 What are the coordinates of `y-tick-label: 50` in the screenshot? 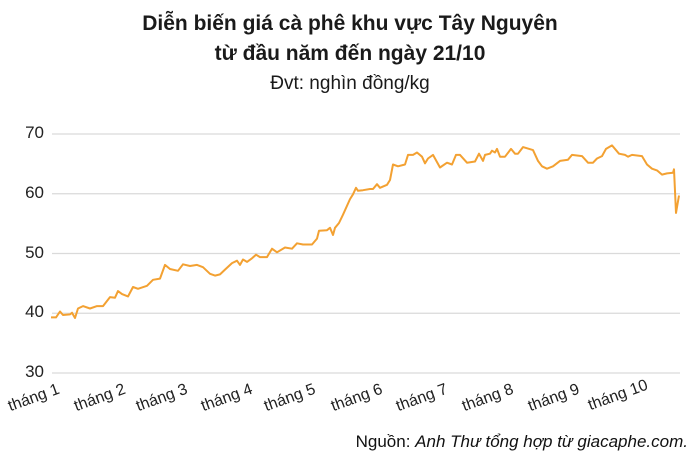 It's located at (34, 252).